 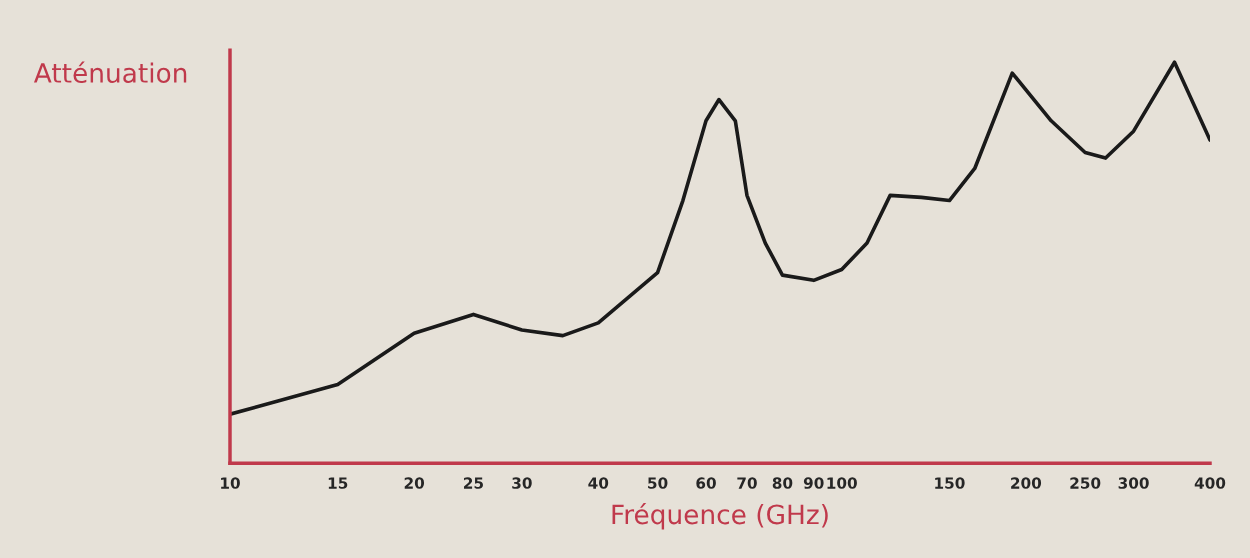 I want to click on x-tick-label: 90, so click(x=813, y=483).